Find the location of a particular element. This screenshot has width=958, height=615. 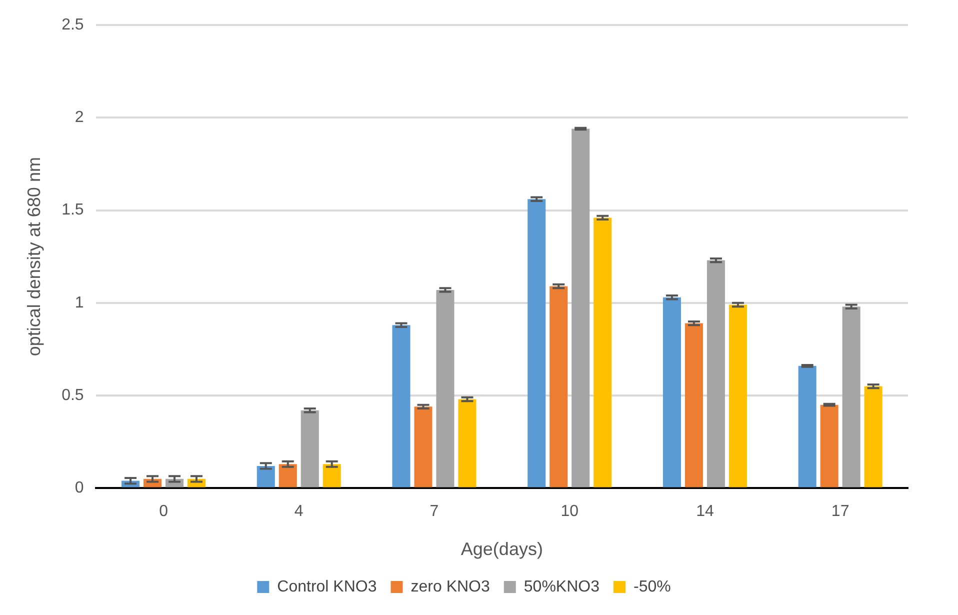

x-tick-label: 0 is located at coordinates (163, 511).